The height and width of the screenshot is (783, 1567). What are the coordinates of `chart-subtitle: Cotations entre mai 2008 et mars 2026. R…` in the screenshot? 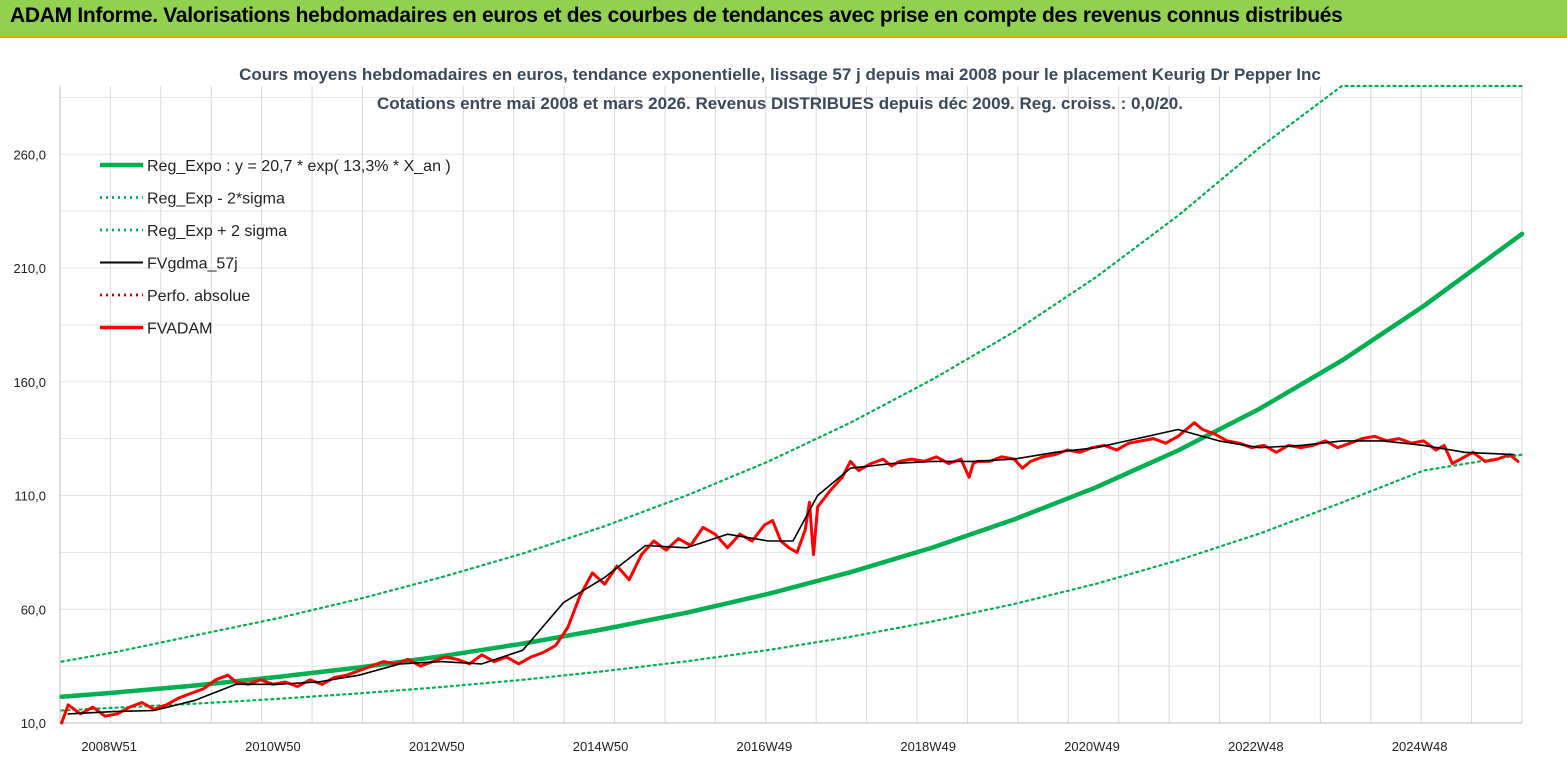 It's located at (780, 103).